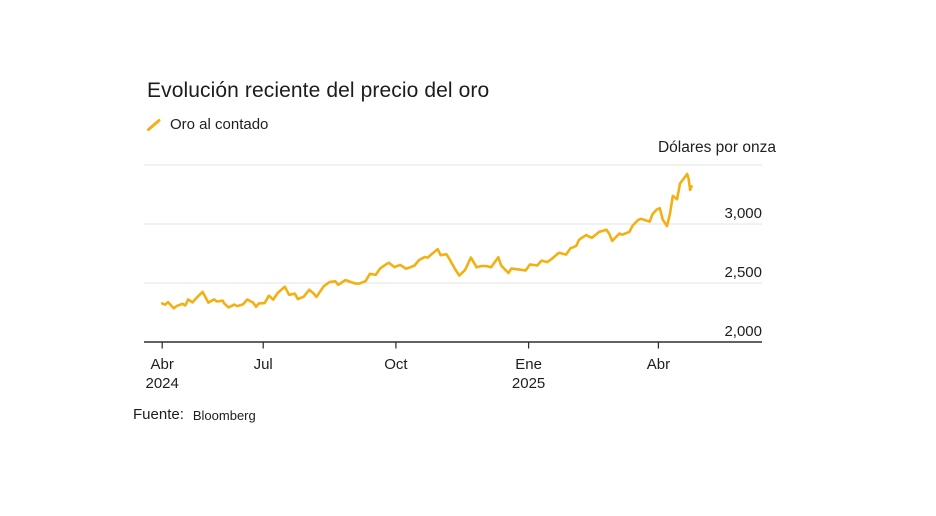 This screenshot has width=936, height=516. Describe the element at coordinates (158, 414) in the screenshot. I see `source-label: Fuente:` at that location.